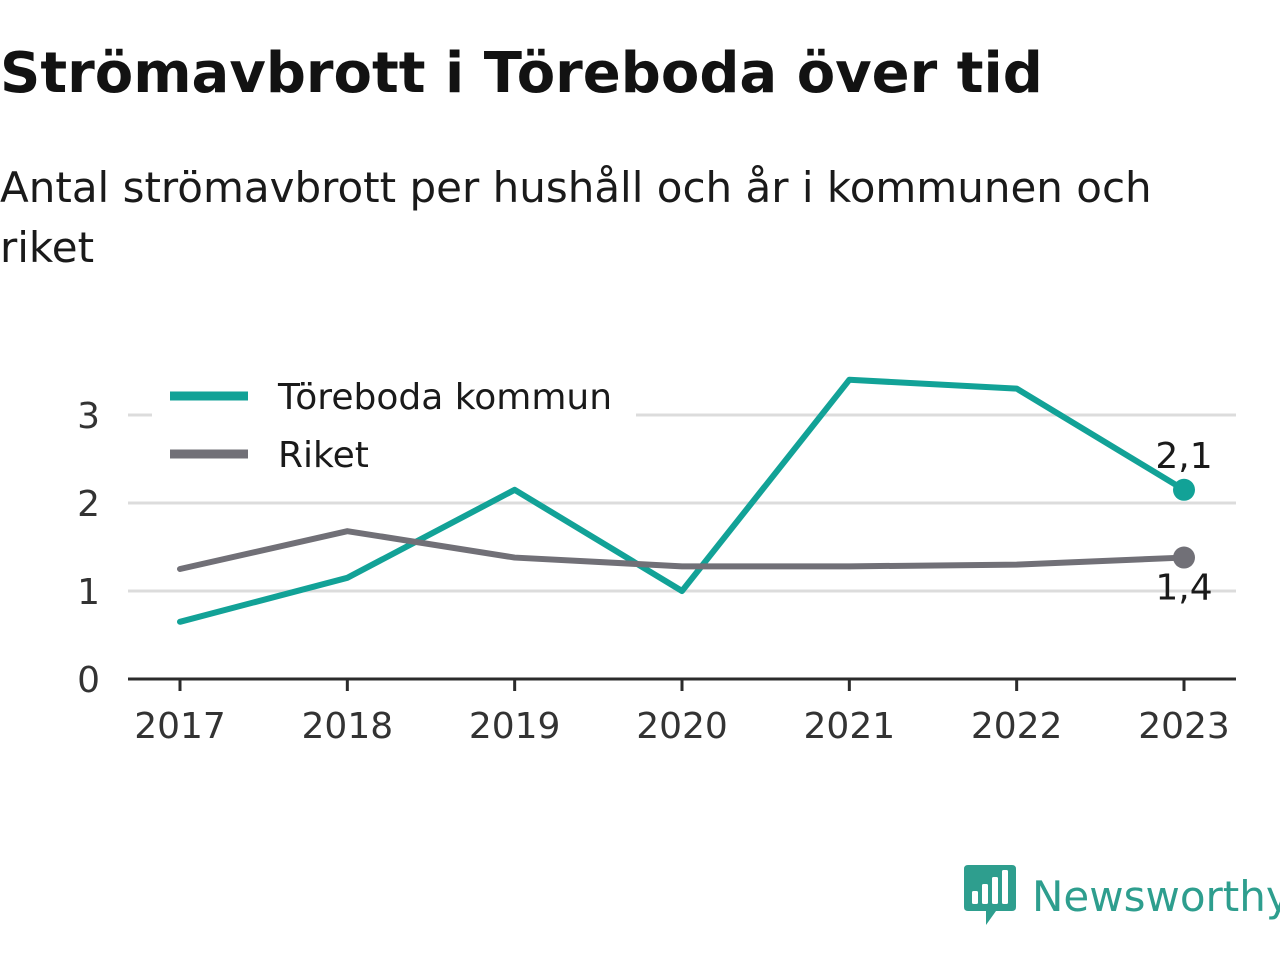 The image size is (1280, 960). Describe the element at coordinates (990, 895) in the screenshot. I see `bar-chart-speech-bubble-icon` at that location.